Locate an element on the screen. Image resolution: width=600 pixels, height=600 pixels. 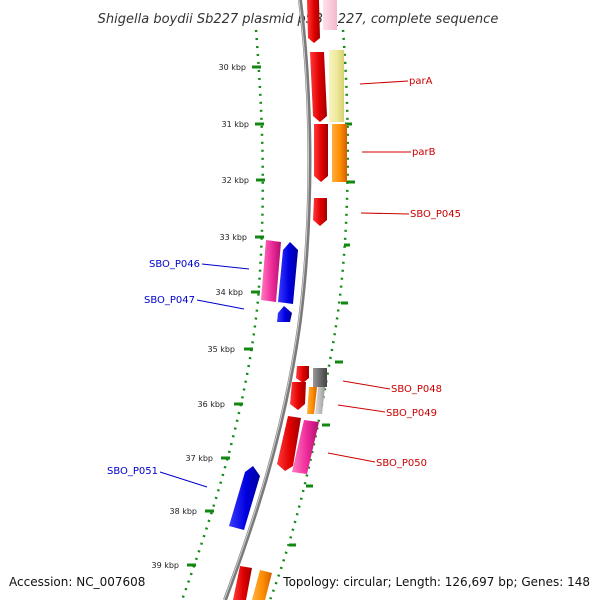
tick-label: 39 kbp is located at coordinates (165, 565).